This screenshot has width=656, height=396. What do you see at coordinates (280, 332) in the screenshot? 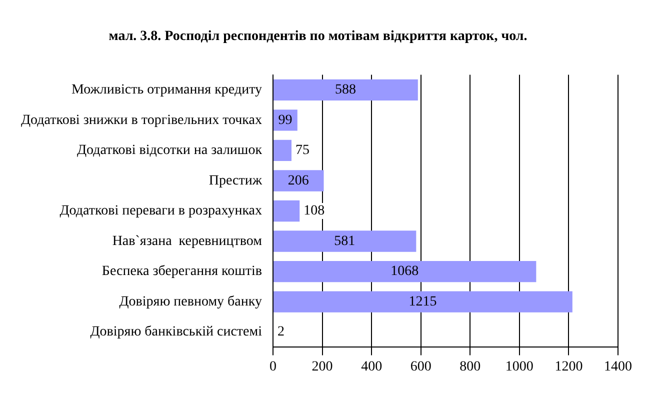
I see `data-label: 2` at bounding box center [280, 332].